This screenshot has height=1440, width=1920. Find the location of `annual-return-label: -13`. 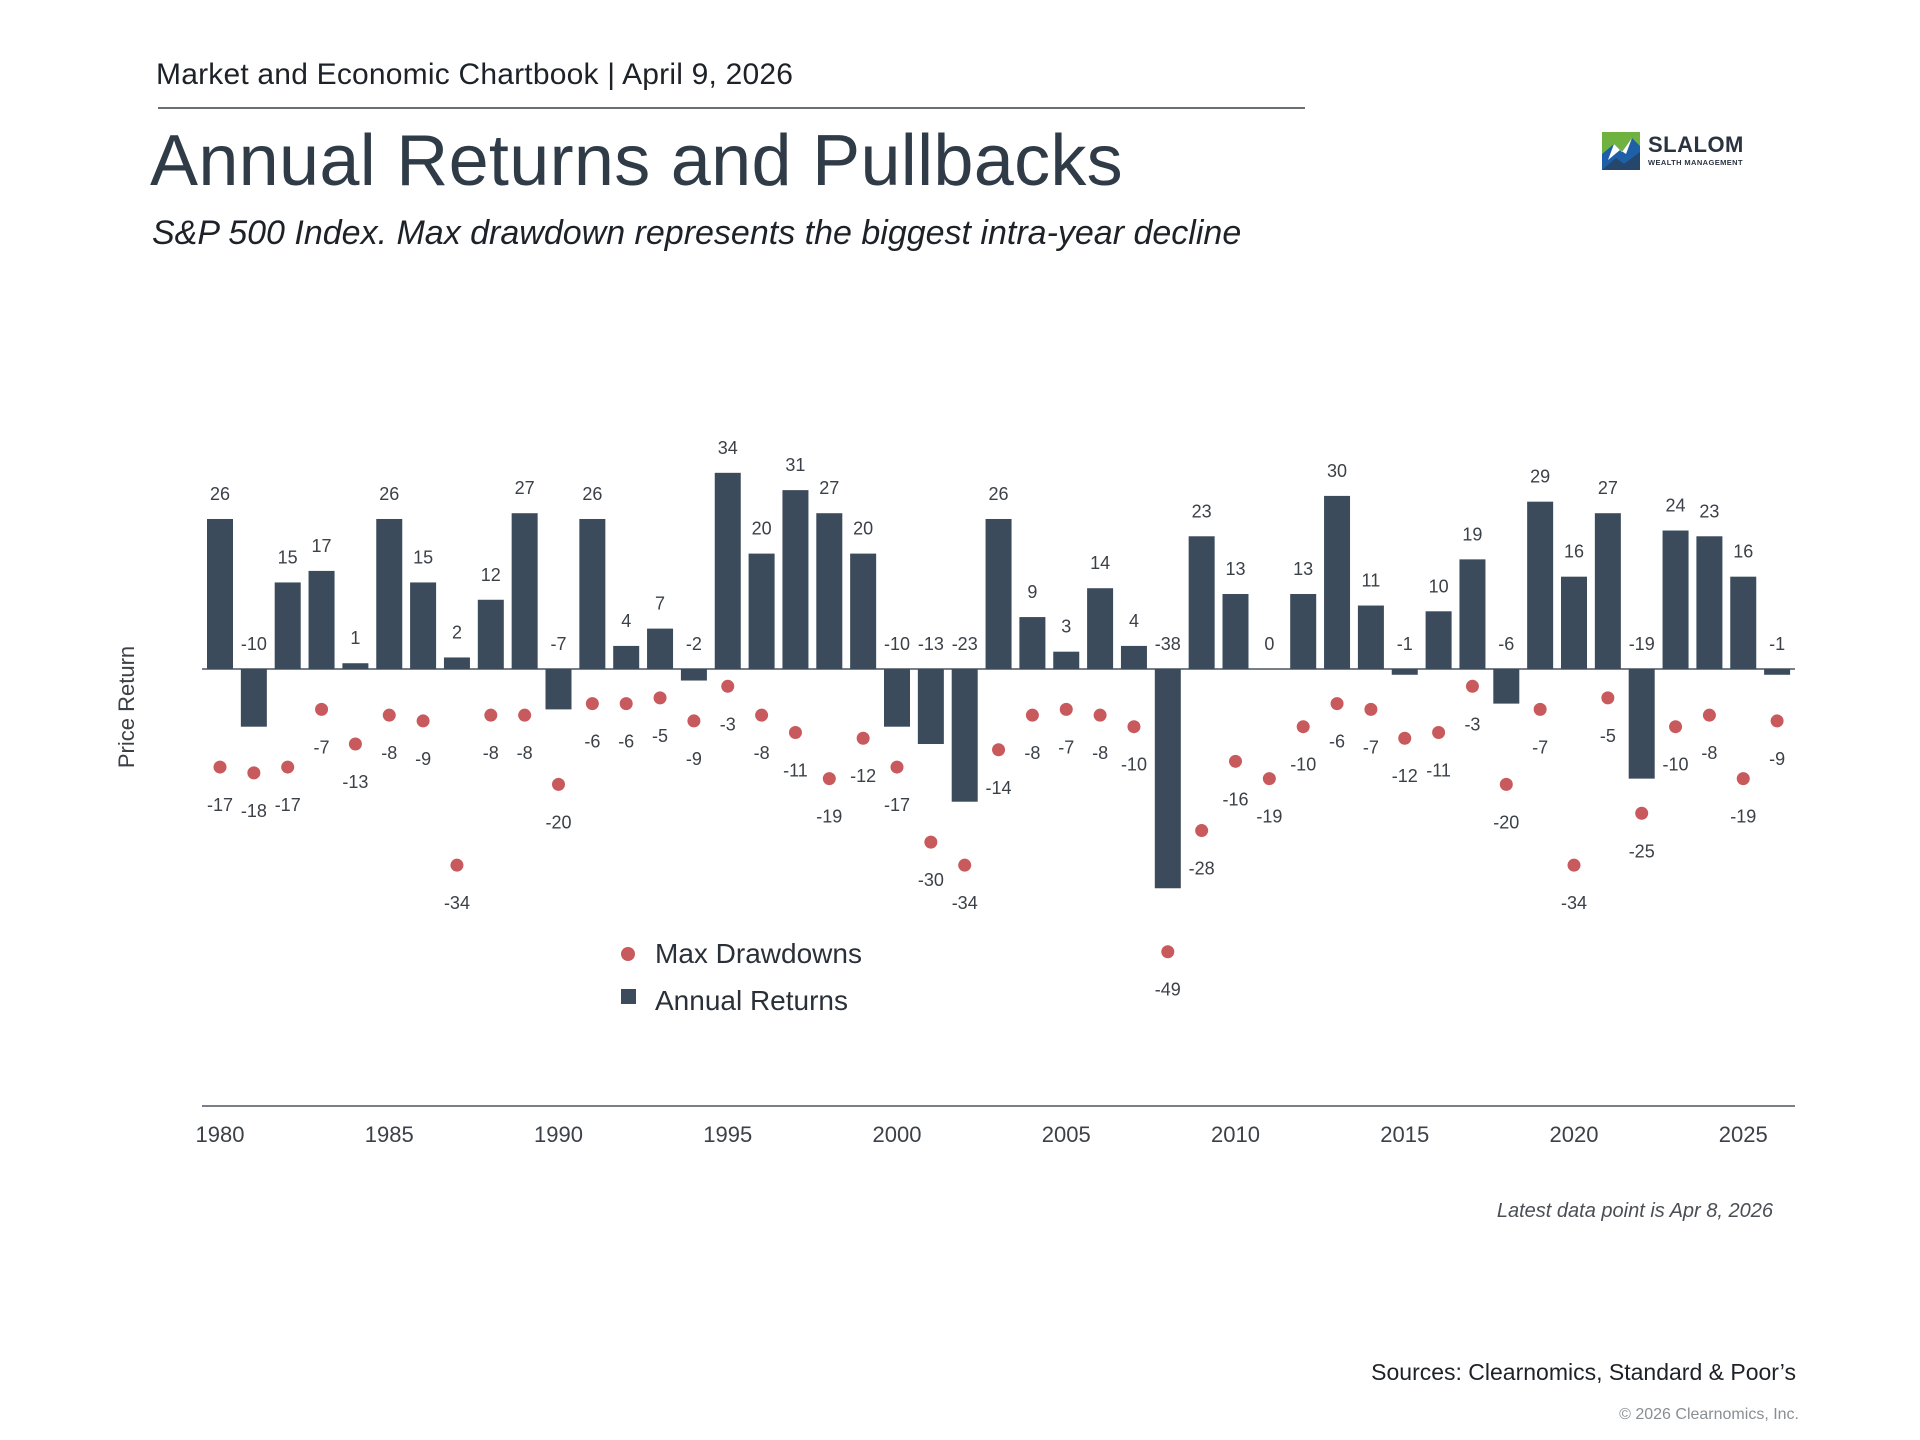

annual-return-label: -13 is located at coordinates (931, 644).